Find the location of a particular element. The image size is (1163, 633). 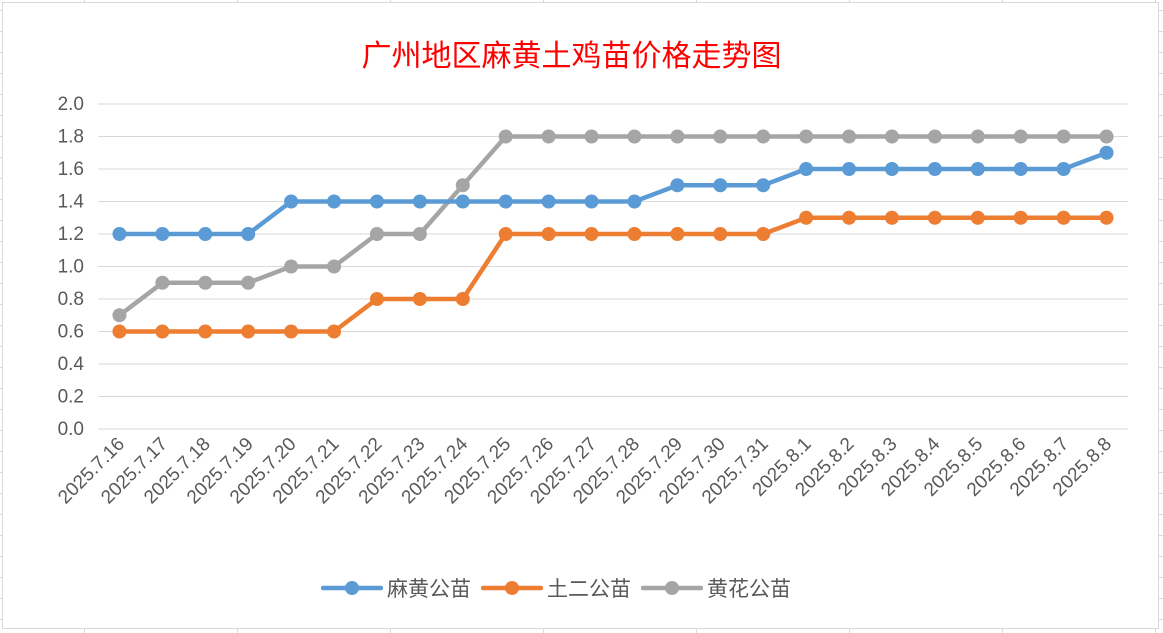

y-tick-label: 0.8 is located at coordinates (71, 299).